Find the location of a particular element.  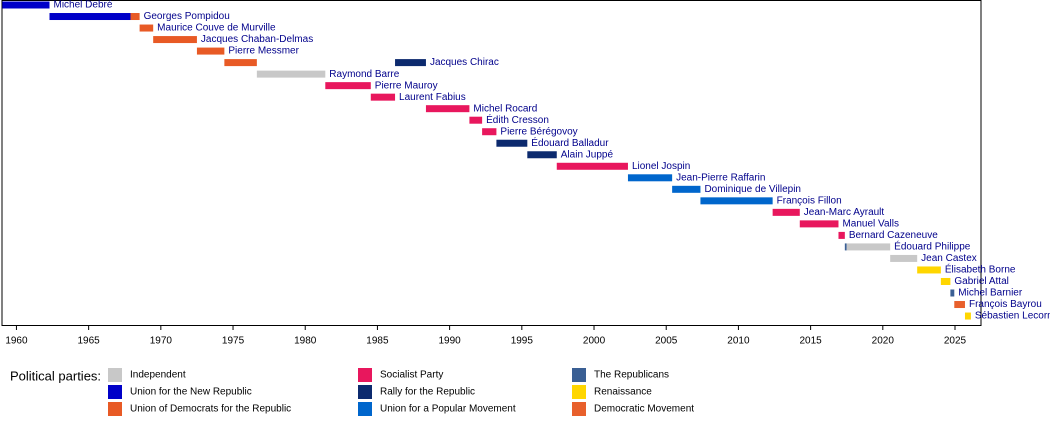

pm-label: Michel Debré is located at coordinates (83, 5).